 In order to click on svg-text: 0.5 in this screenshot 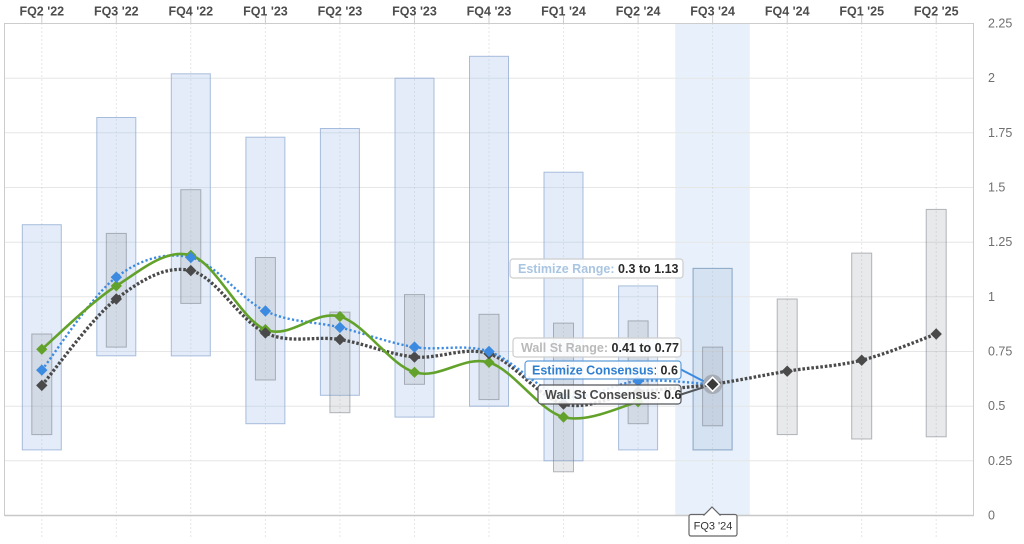, I will do `click(996, 406)`.